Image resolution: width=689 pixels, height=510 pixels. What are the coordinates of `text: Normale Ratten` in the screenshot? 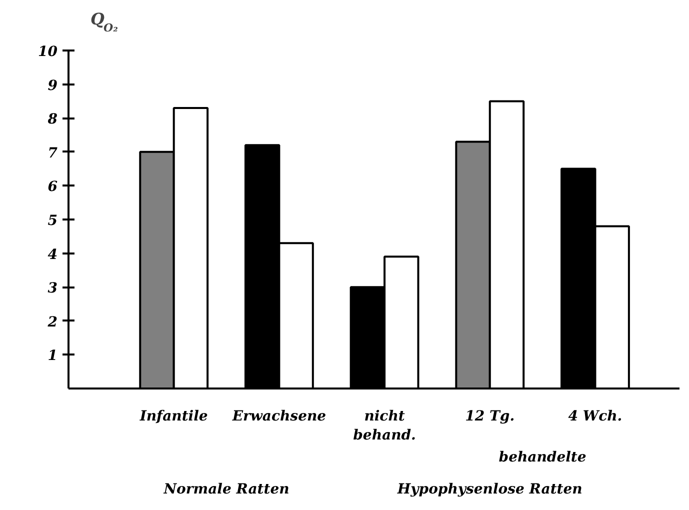 It's located at (226, 490).